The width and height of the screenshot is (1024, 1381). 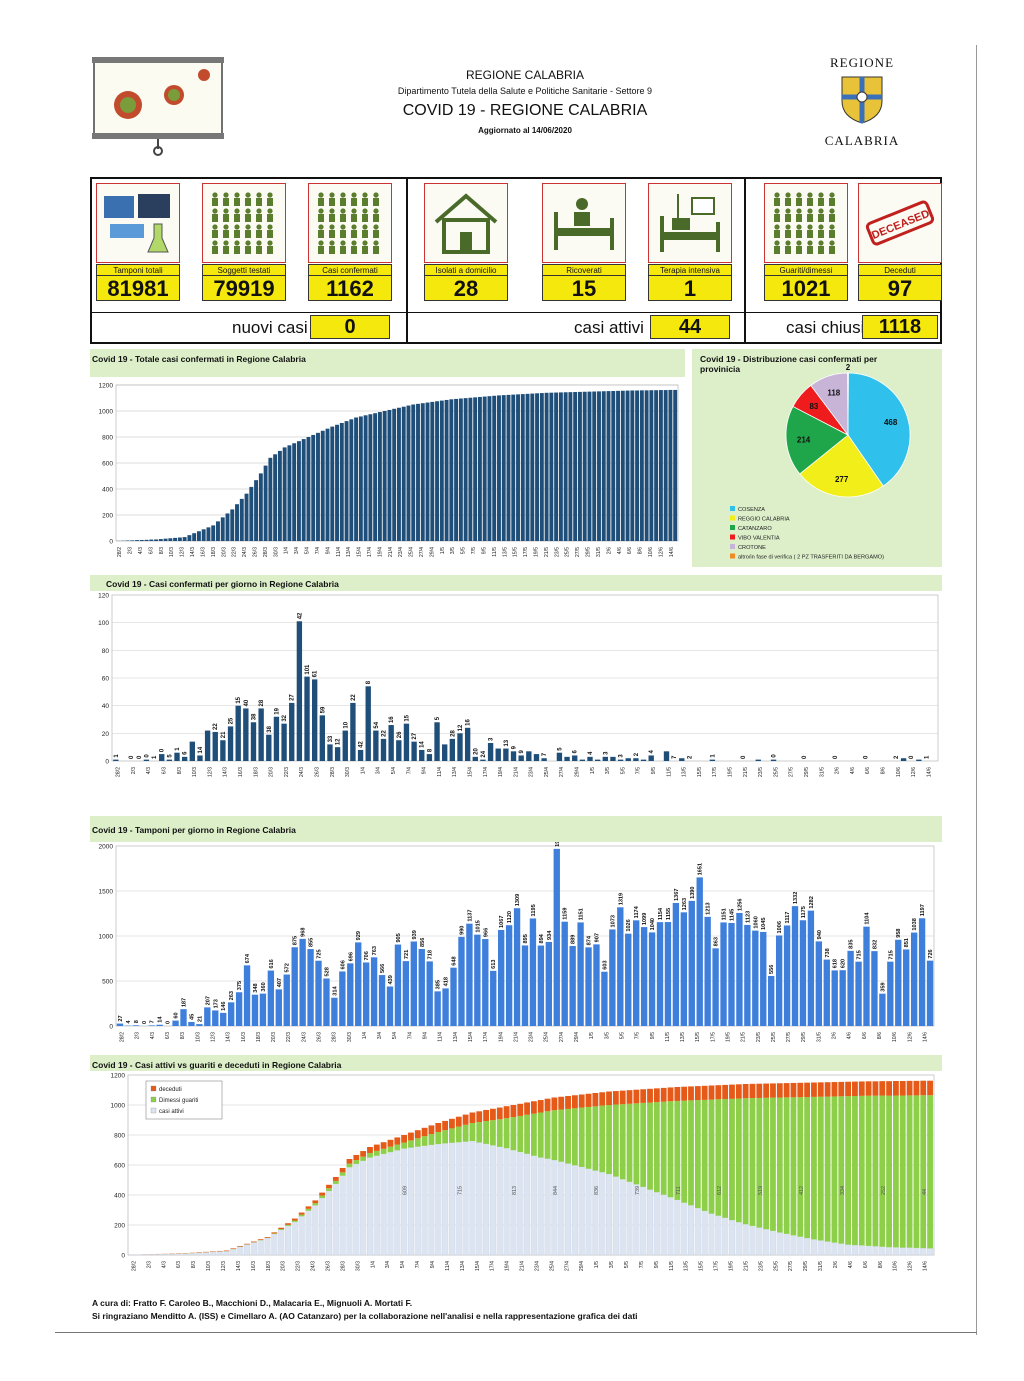 I want to click on x-tick-label: 19/4, so click(x=501, y=1037).